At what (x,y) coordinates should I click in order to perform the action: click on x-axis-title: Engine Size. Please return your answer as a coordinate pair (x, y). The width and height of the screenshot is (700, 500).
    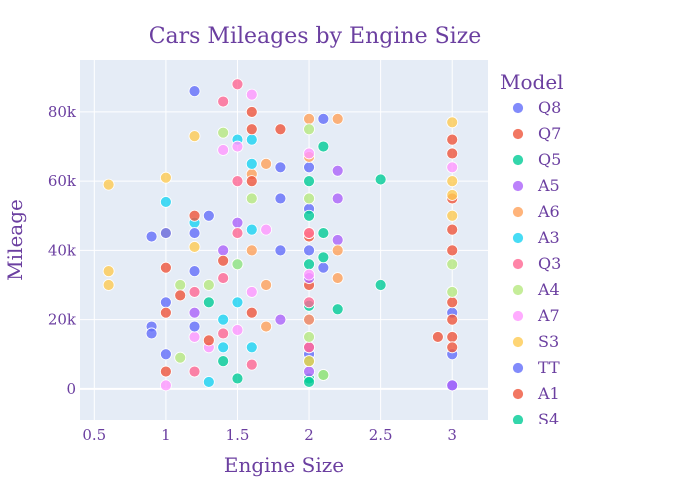
    Looking at the image, I should click on (284, 465).